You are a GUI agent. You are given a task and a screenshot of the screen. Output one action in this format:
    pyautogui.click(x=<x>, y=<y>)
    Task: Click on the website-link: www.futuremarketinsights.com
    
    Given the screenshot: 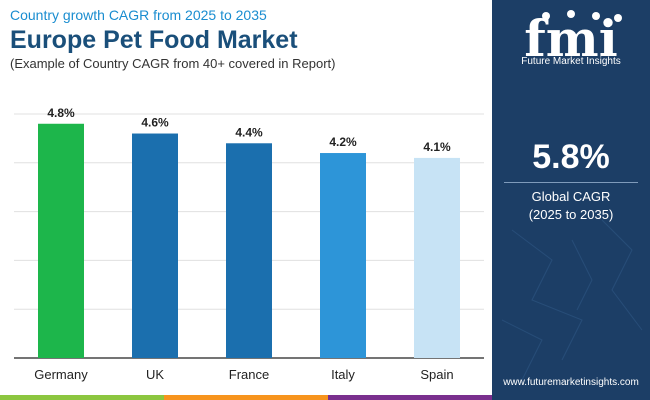 What is the action you would take?
    pyautogui.click(x=571, y=382)
    